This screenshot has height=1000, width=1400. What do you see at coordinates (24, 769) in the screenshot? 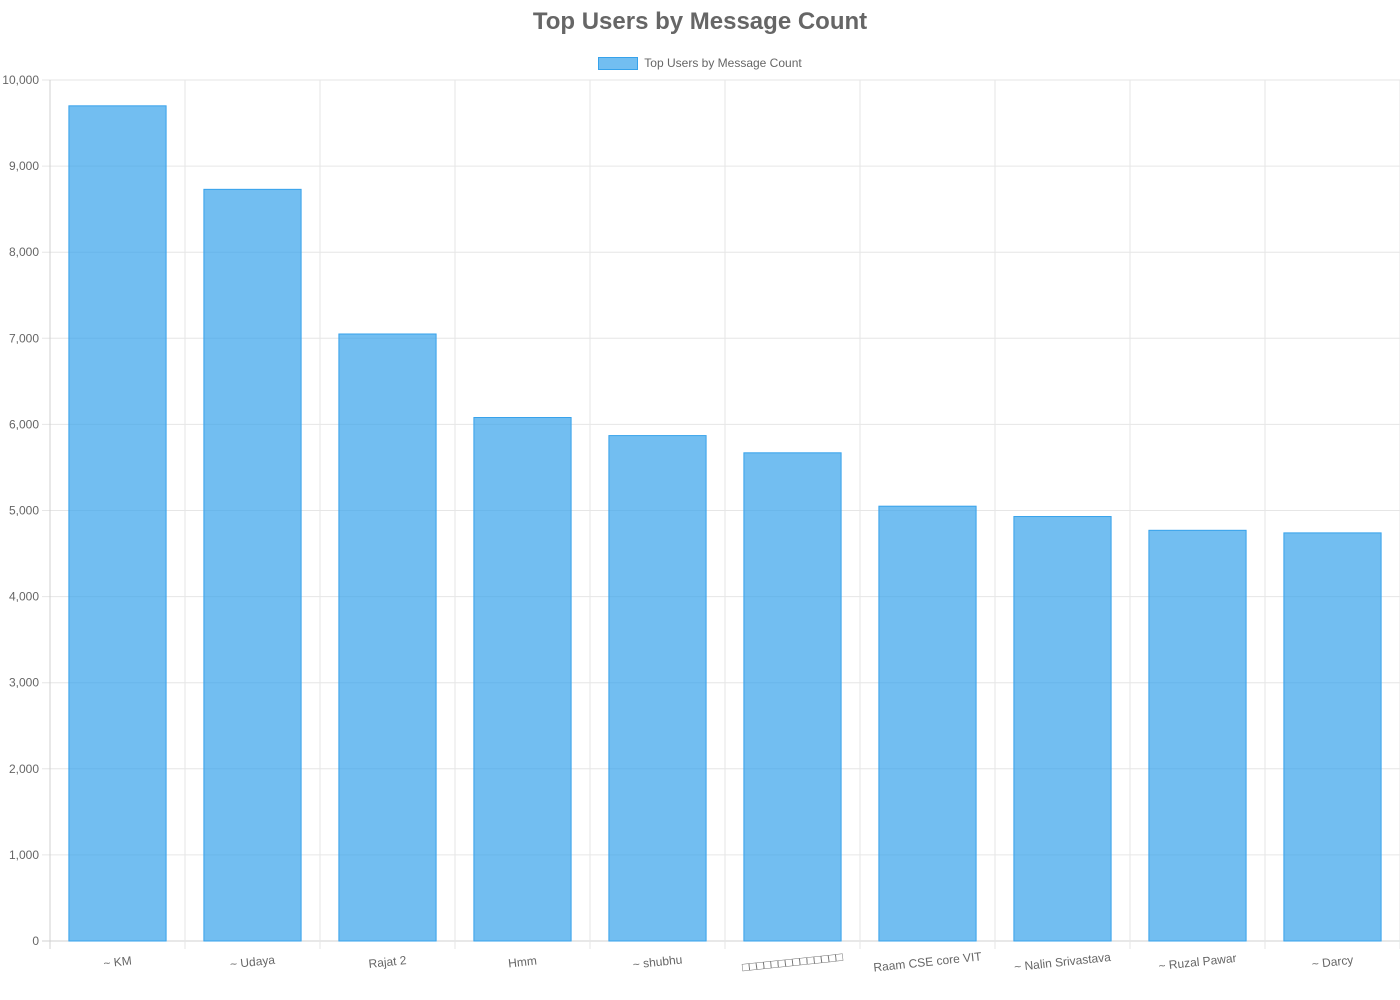
I see `y-tick-label: 2,000` at bounding box center [24, 769].